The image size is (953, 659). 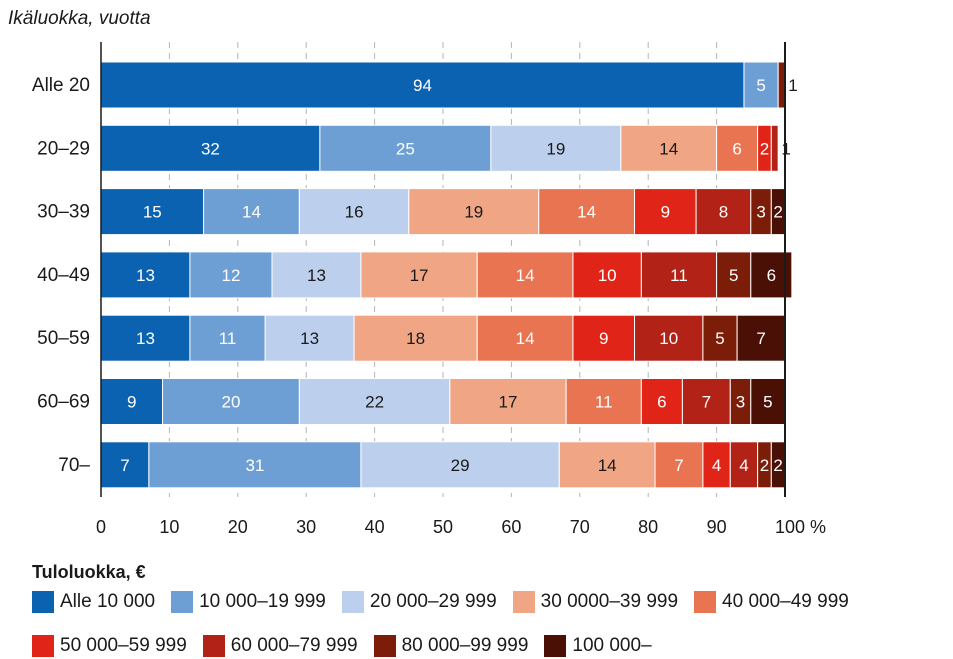 I want to click on data-label: 16, so click(x=354, y=212).